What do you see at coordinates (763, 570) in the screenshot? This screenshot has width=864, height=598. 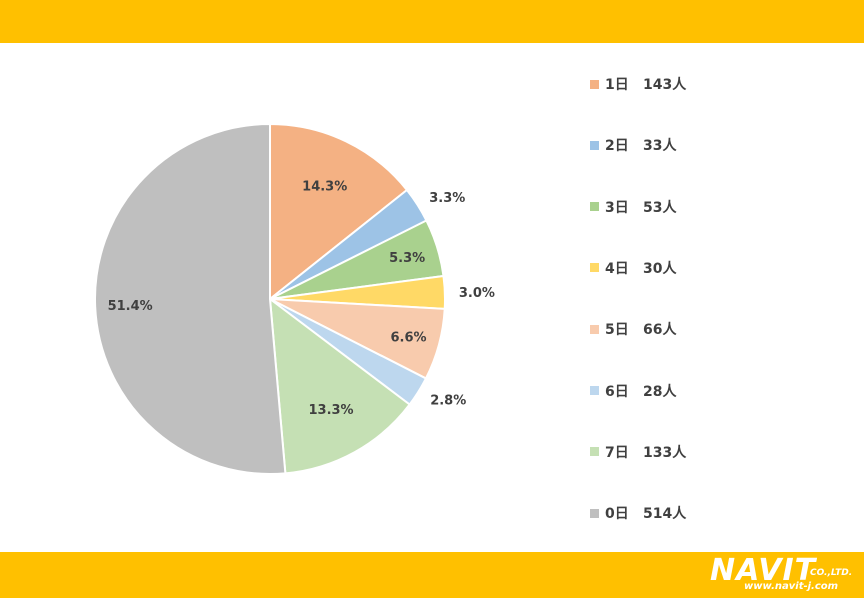 I see `logo-text: NAVIT` at bounding box center [763, 570].